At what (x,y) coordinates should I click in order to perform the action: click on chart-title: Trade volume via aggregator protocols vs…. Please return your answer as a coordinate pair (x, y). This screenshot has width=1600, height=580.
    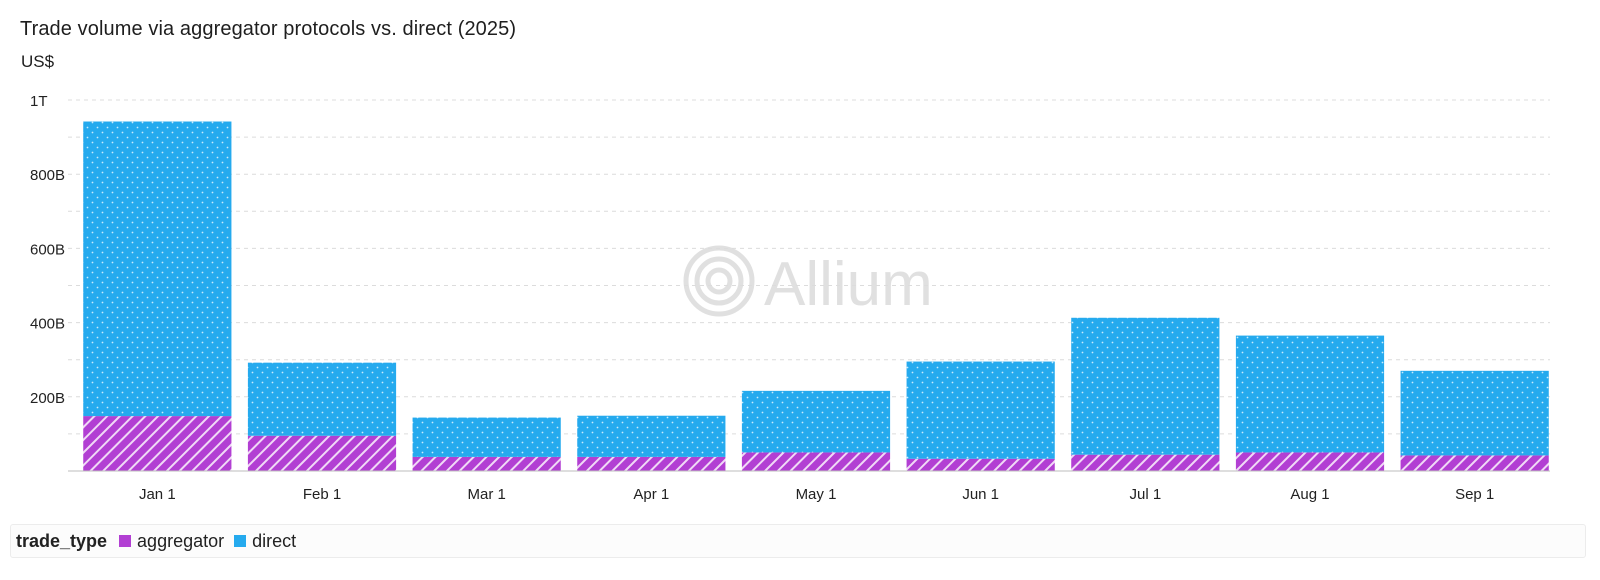
    Looking at the image, I should click on (268, 29).